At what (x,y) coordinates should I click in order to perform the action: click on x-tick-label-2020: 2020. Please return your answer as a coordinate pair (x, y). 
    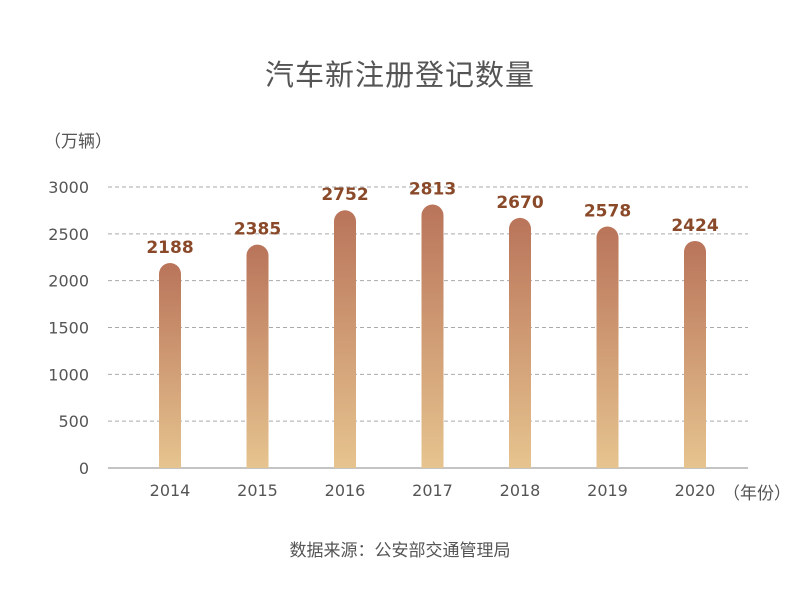
    Looking at the image, I should click on (695, 490).